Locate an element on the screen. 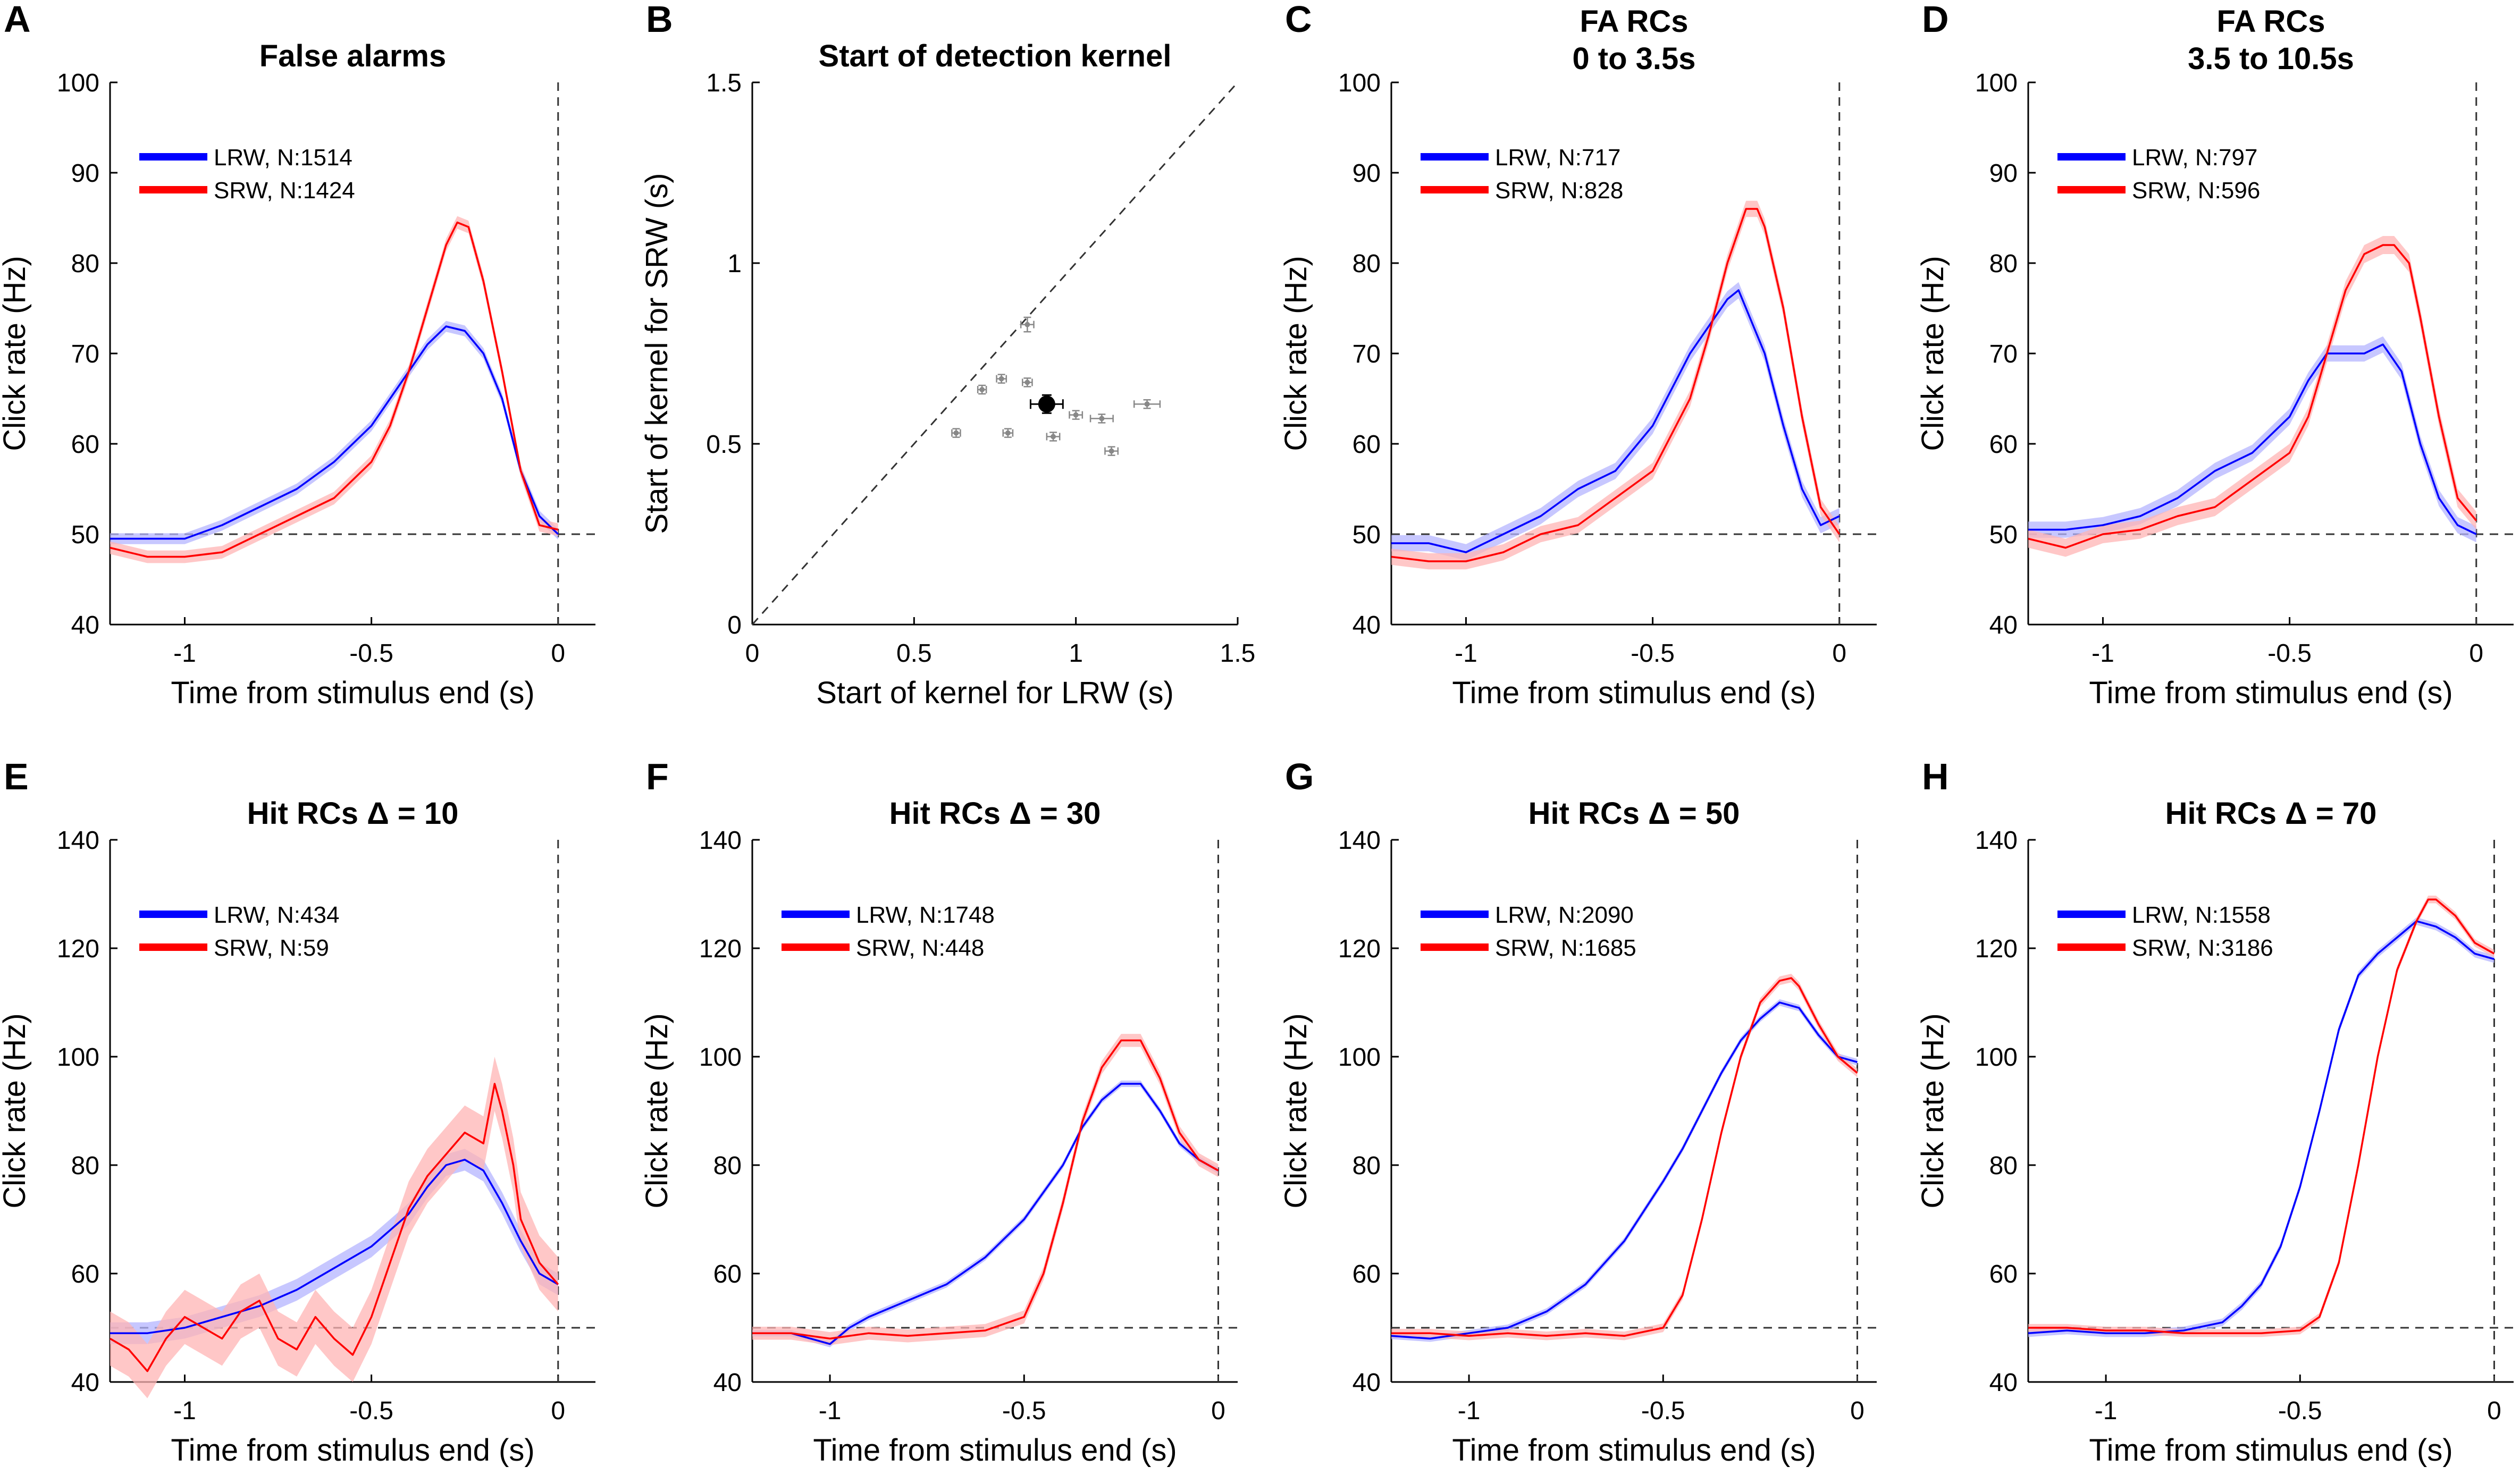  y-tick-label: 120 is located at coordinates (1359, 949).